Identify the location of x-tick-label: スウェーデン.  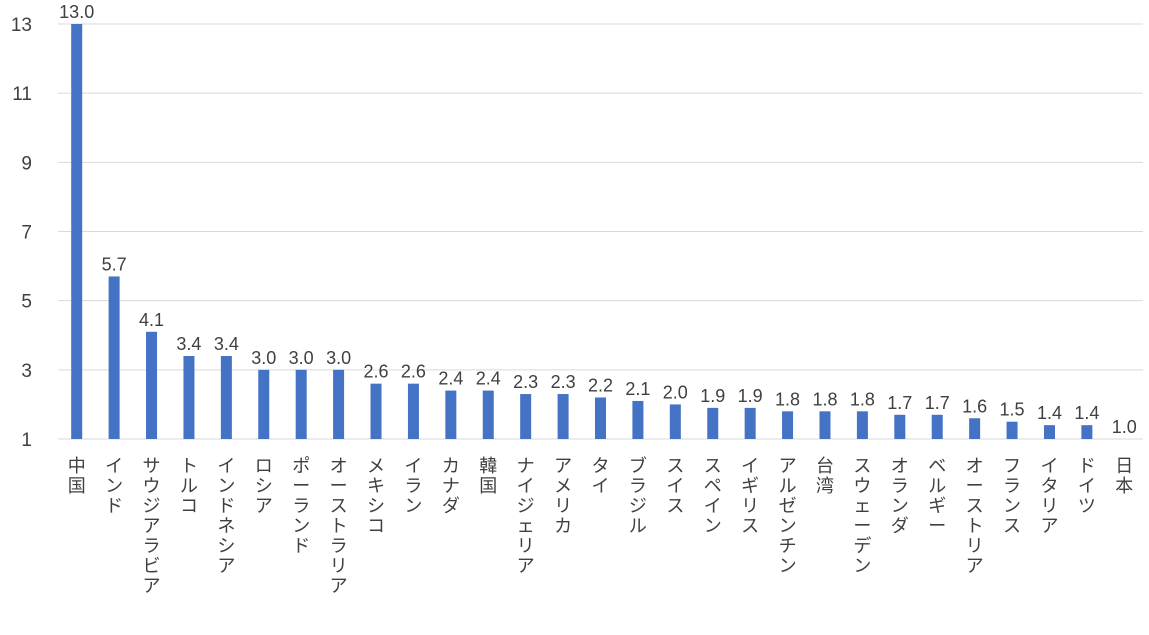
(862, 516).